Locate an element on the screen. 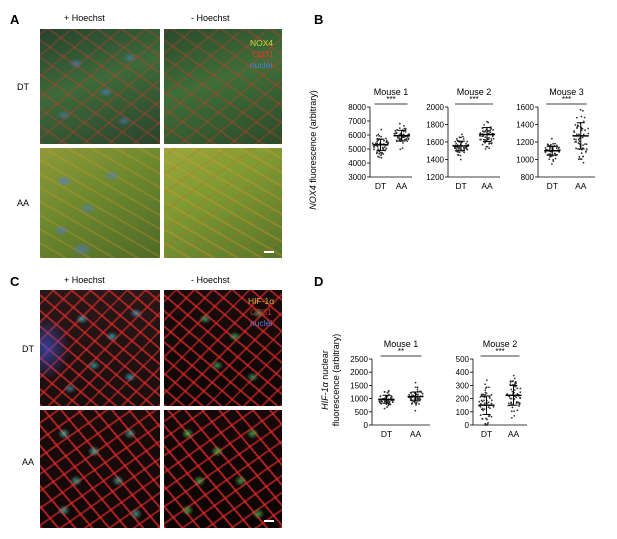  y-axis-label-b: NOX4 fluorescence (arbitrary) is located at coordinates (313, 150).